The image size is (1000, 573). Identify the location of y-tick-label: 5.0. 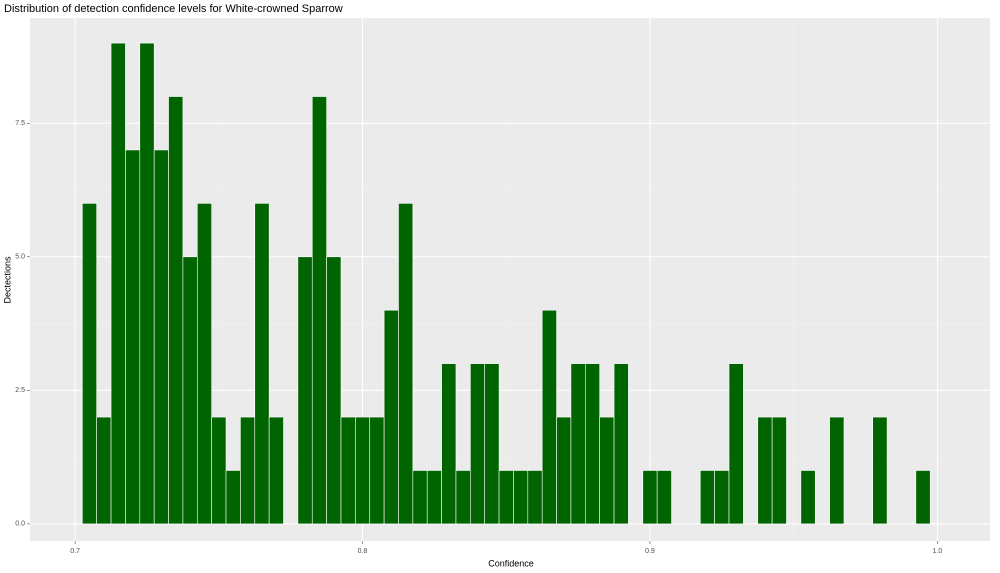
(20, 257).